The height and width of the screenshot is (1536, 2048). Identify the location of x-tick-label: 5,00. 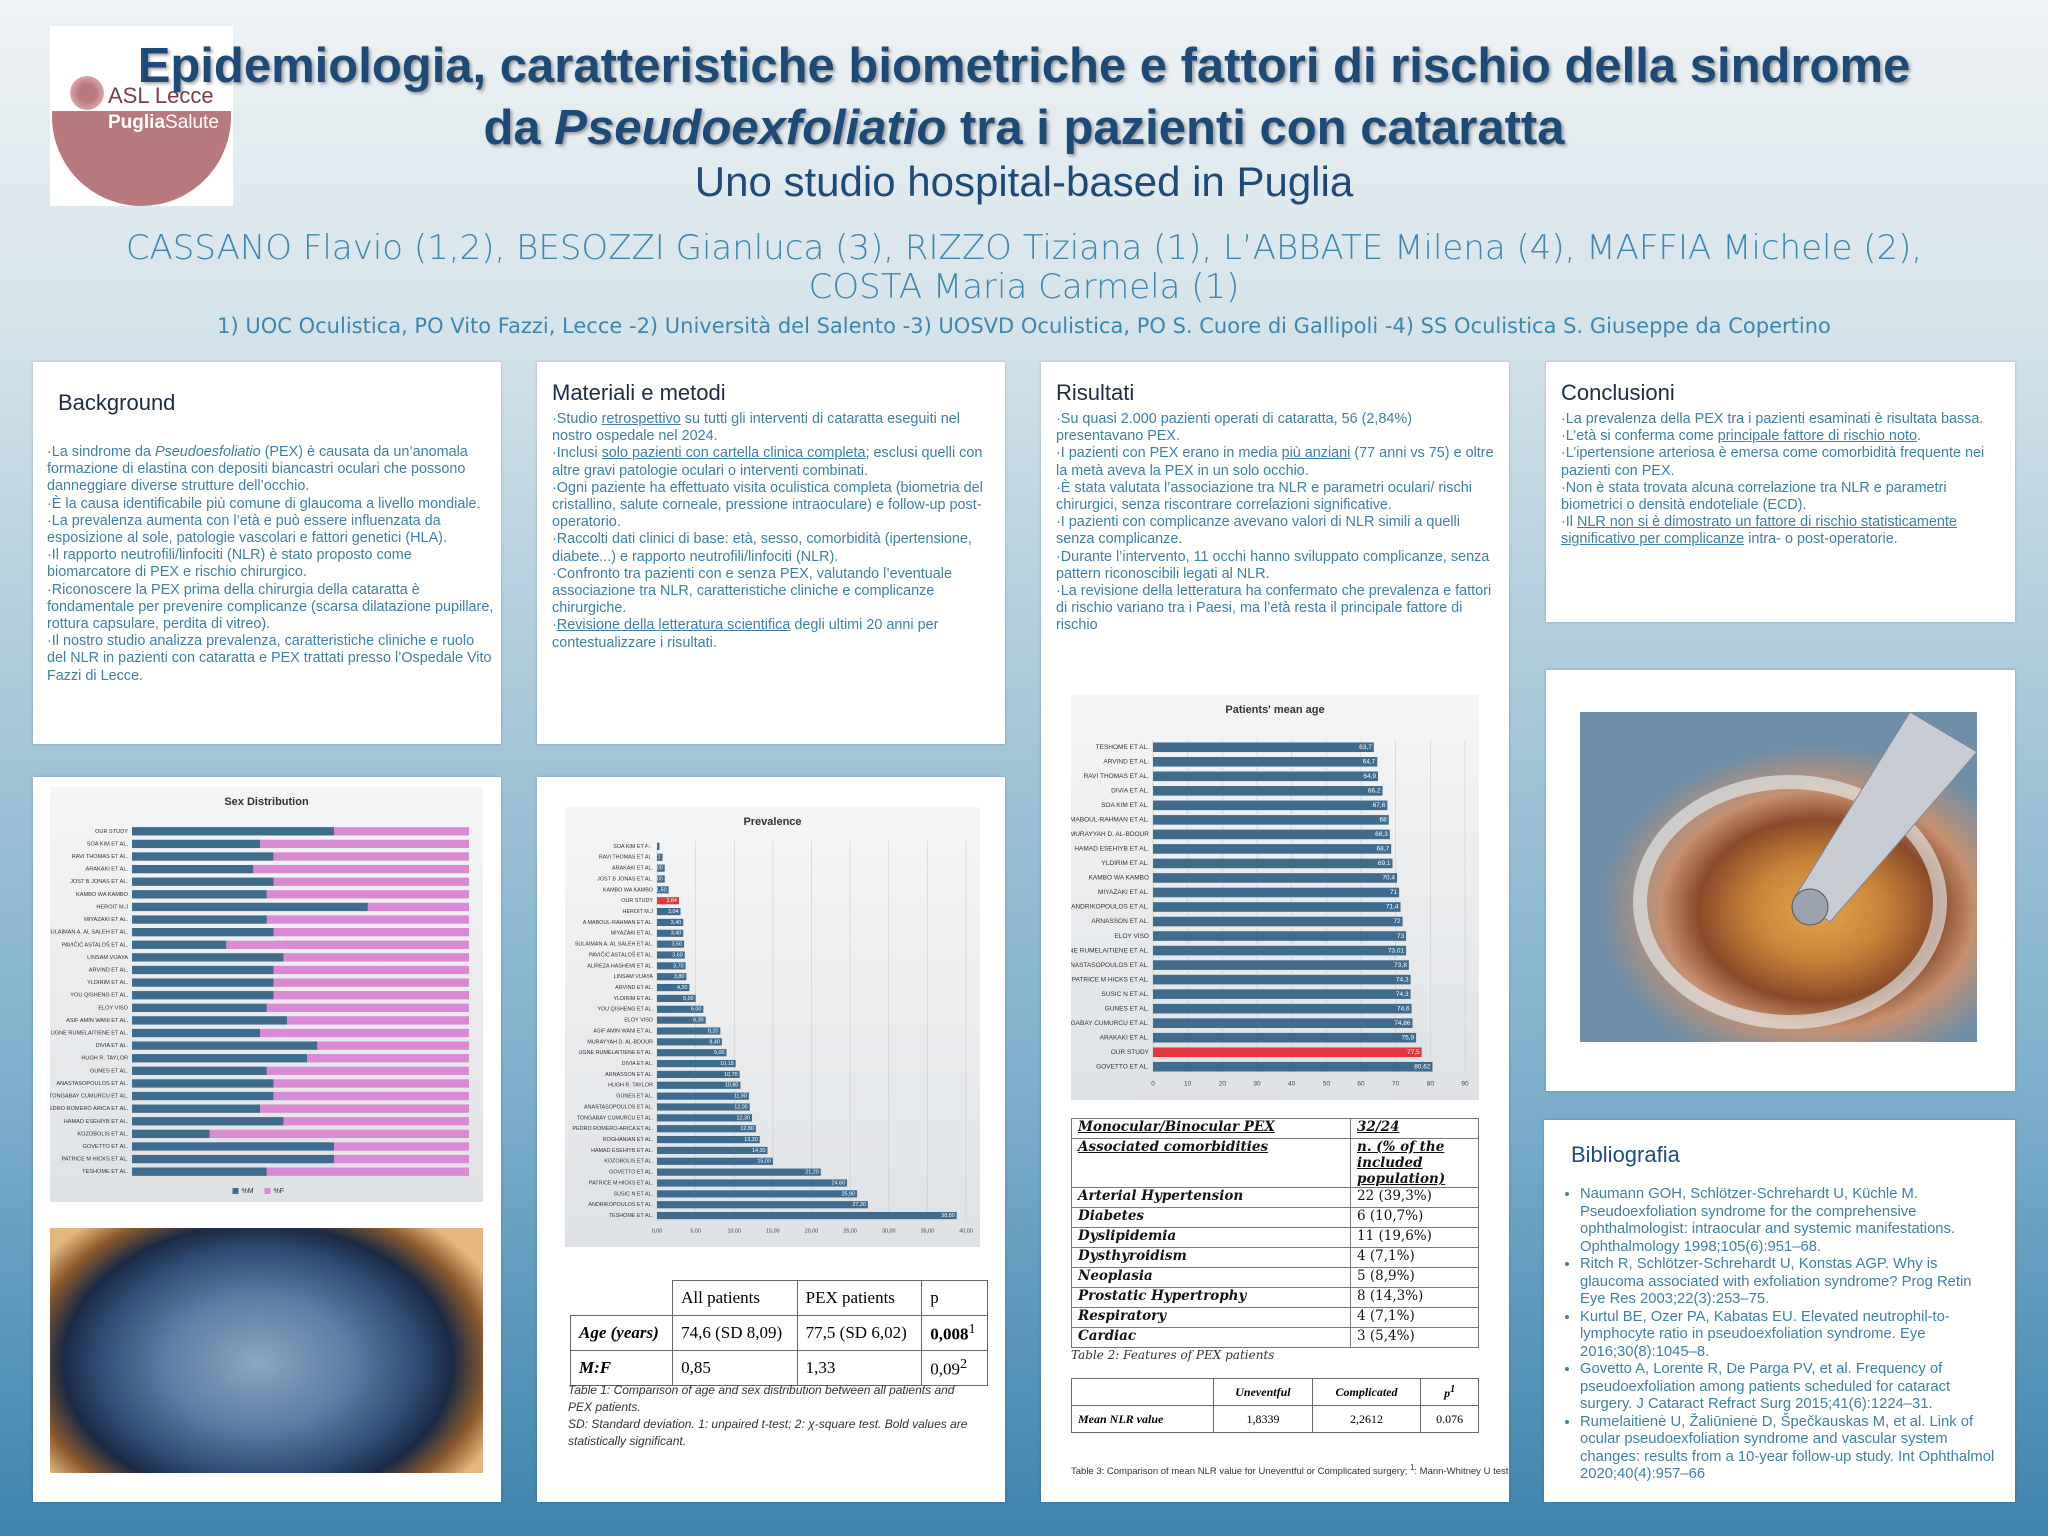
(695, 1231).